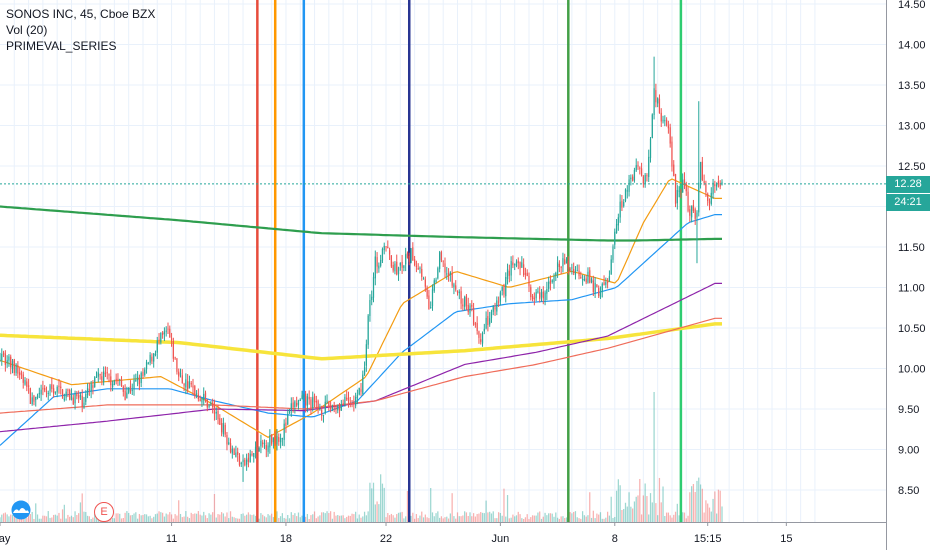 The image size is (932, 555). I want to click on ma-line-sma_red, so click(361, 365).